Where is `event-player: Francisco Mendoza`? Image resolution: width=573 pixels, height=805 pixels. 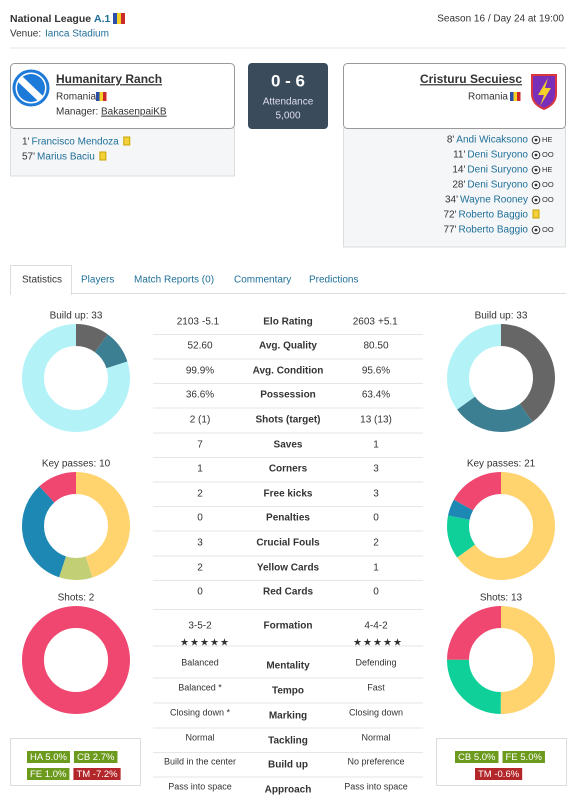 event-player: Francisco Mendoza is located at coordinates (75, 142).